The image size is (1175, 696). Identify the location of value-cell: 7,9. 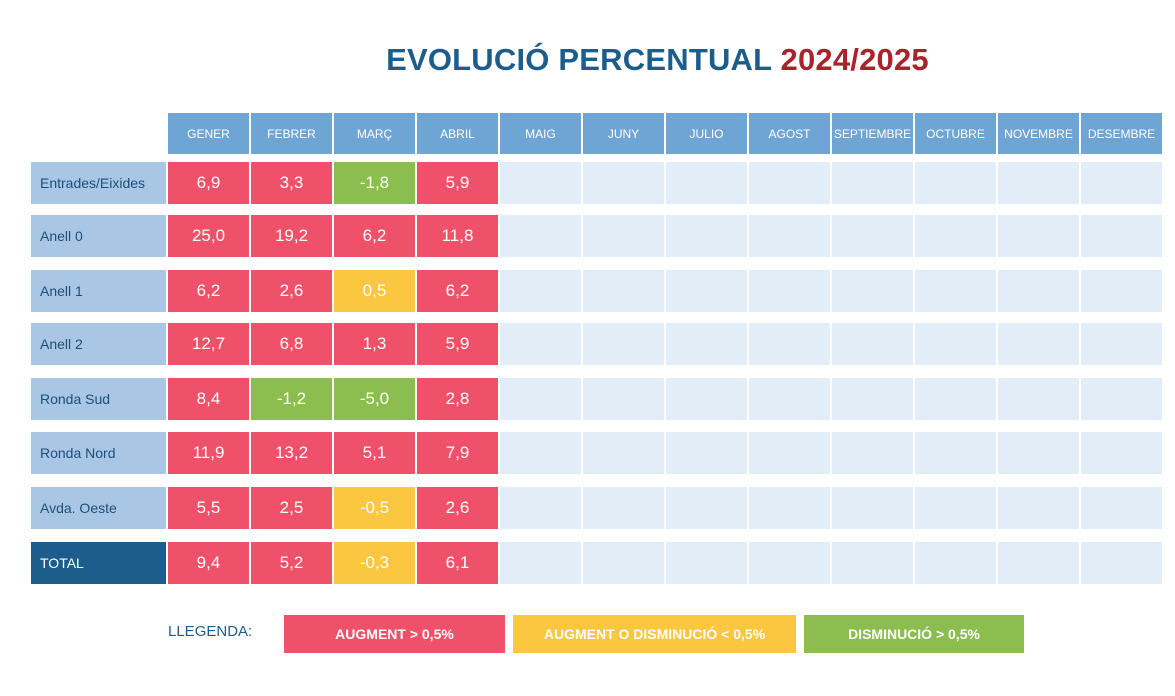
(457, 453).